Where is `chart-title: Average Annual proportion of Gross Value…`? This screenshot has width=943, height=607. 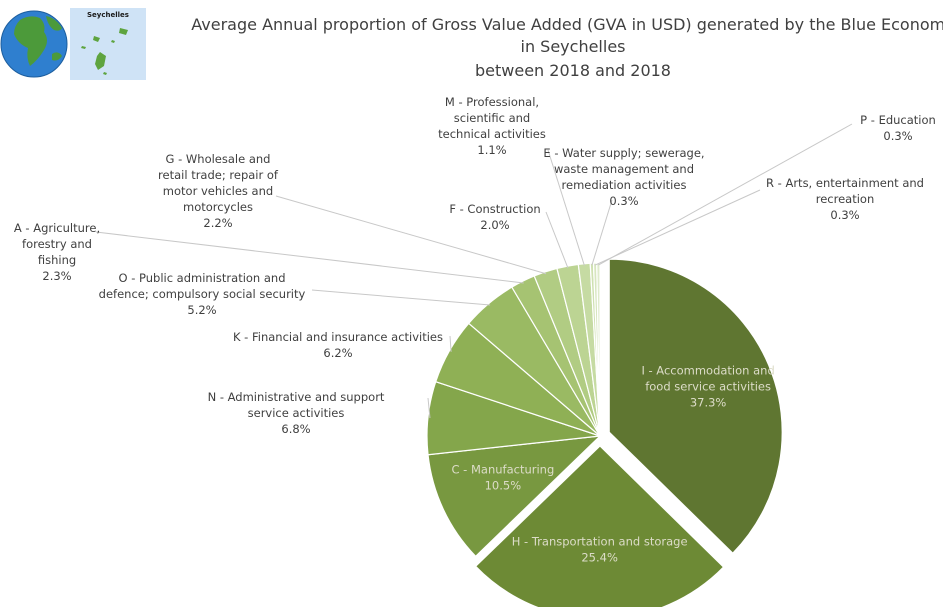
chart-title: Average Annual proportion of Gross Value… is located at coordinates (567, 47).